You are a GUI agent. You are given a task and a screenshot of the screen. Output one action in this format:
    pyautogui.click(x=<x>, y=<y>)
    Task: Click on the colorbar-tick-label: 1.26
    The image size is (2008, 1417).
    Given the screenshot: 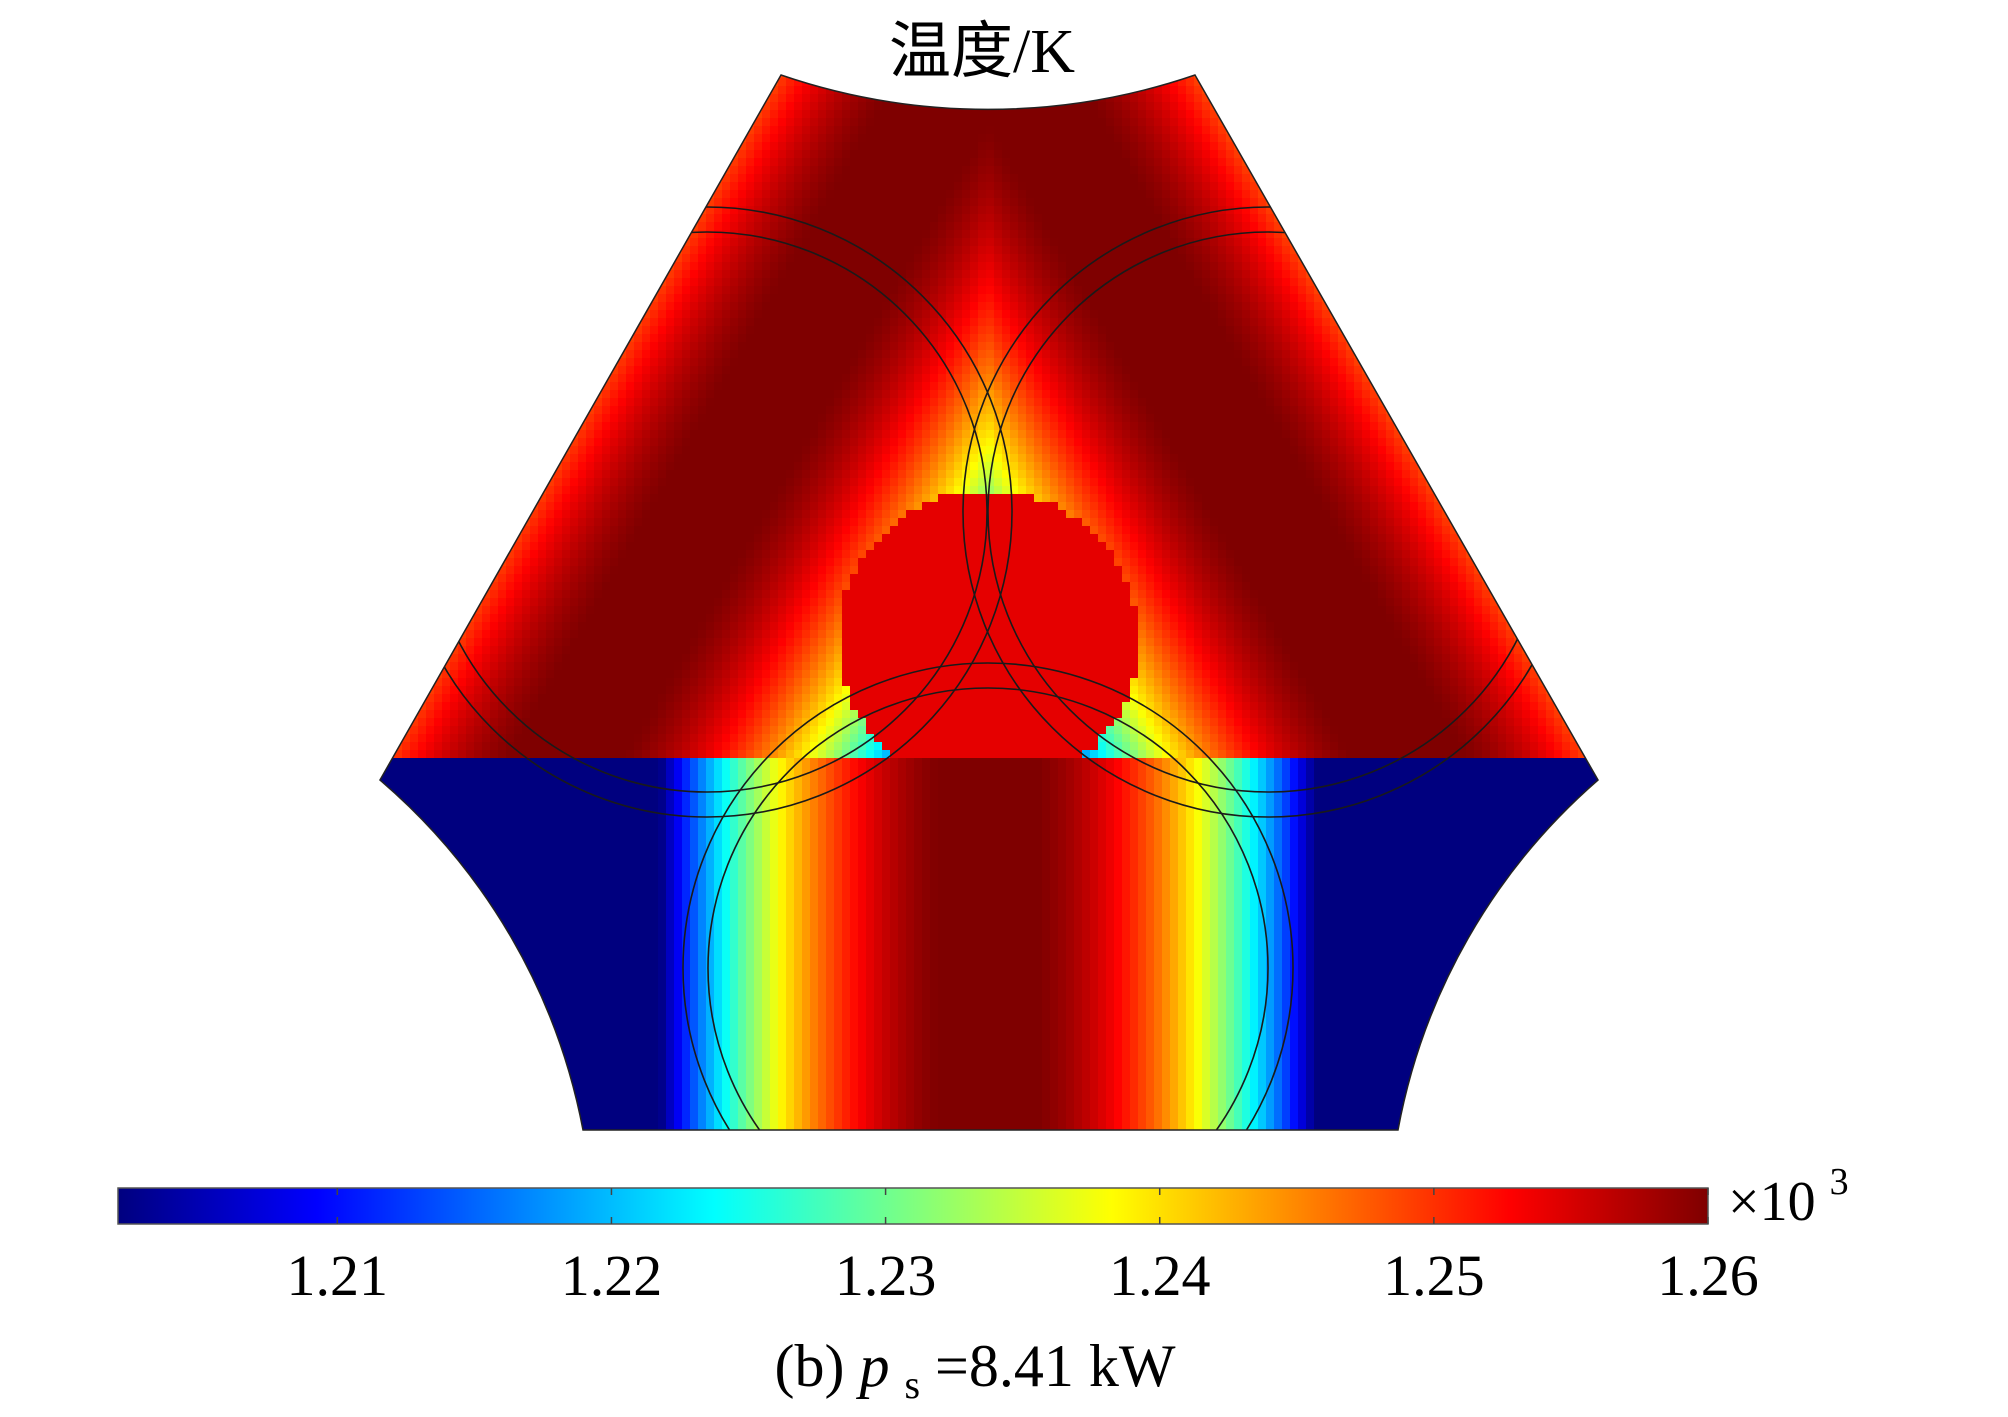 What is the action you would take?
    pyautogui.click(x=1708, y=1275)
    